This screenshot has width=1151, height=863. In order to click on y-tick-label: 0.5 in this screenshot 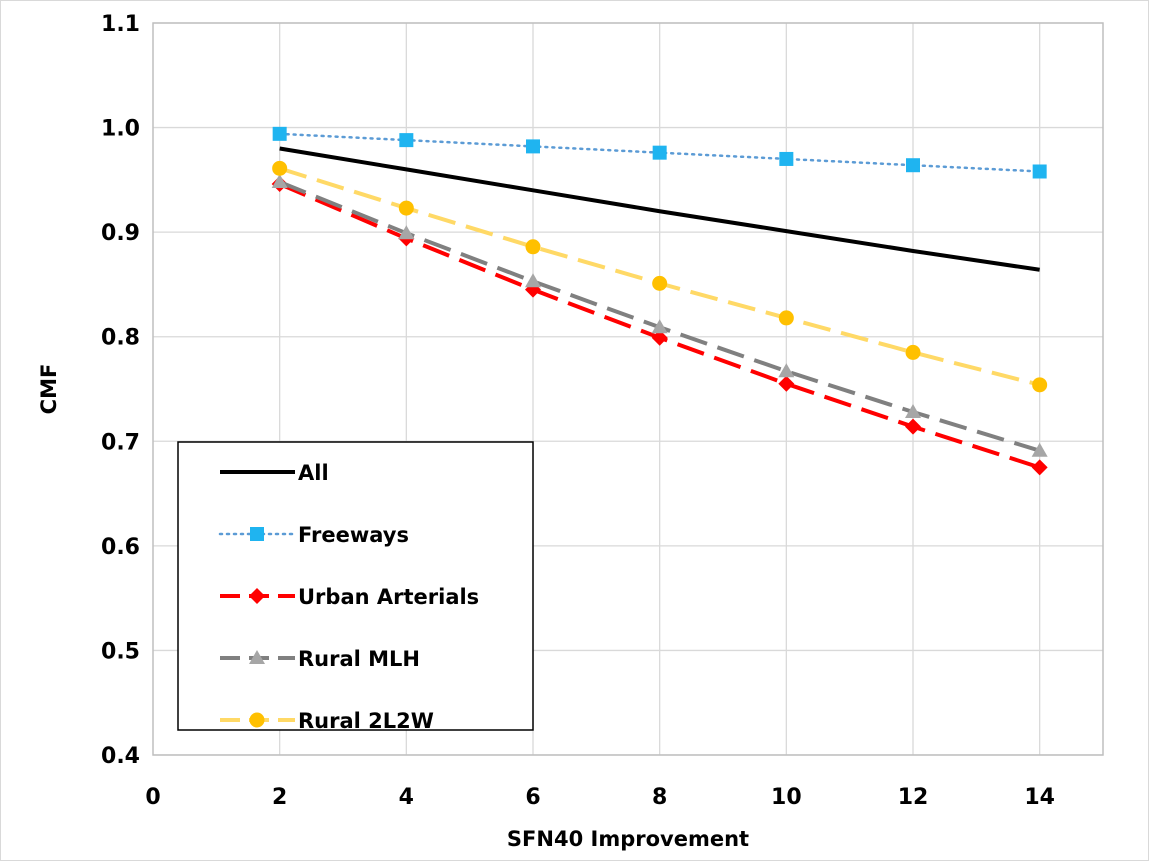, I will do `click(120, 651)`.